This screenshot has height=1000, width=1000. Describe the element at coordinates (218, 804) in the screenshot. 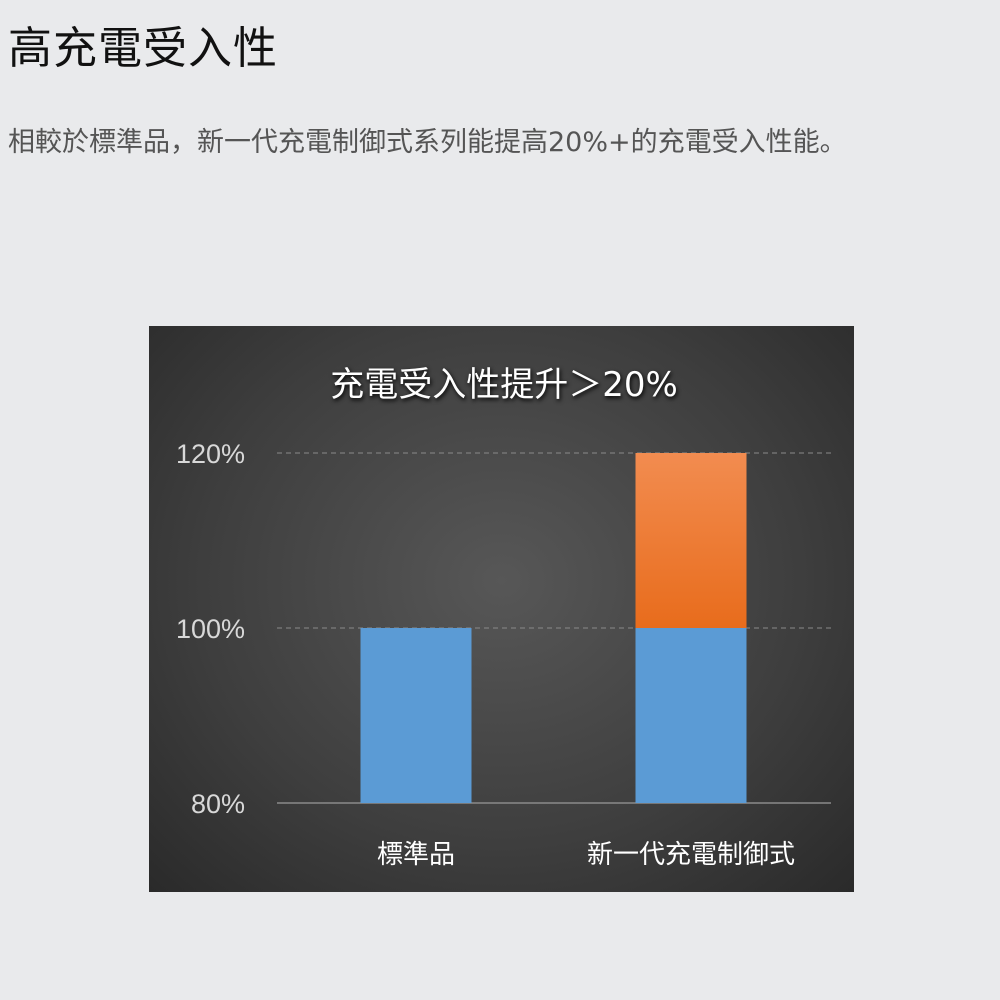

I see `y-tick-label: 80%` at that location.